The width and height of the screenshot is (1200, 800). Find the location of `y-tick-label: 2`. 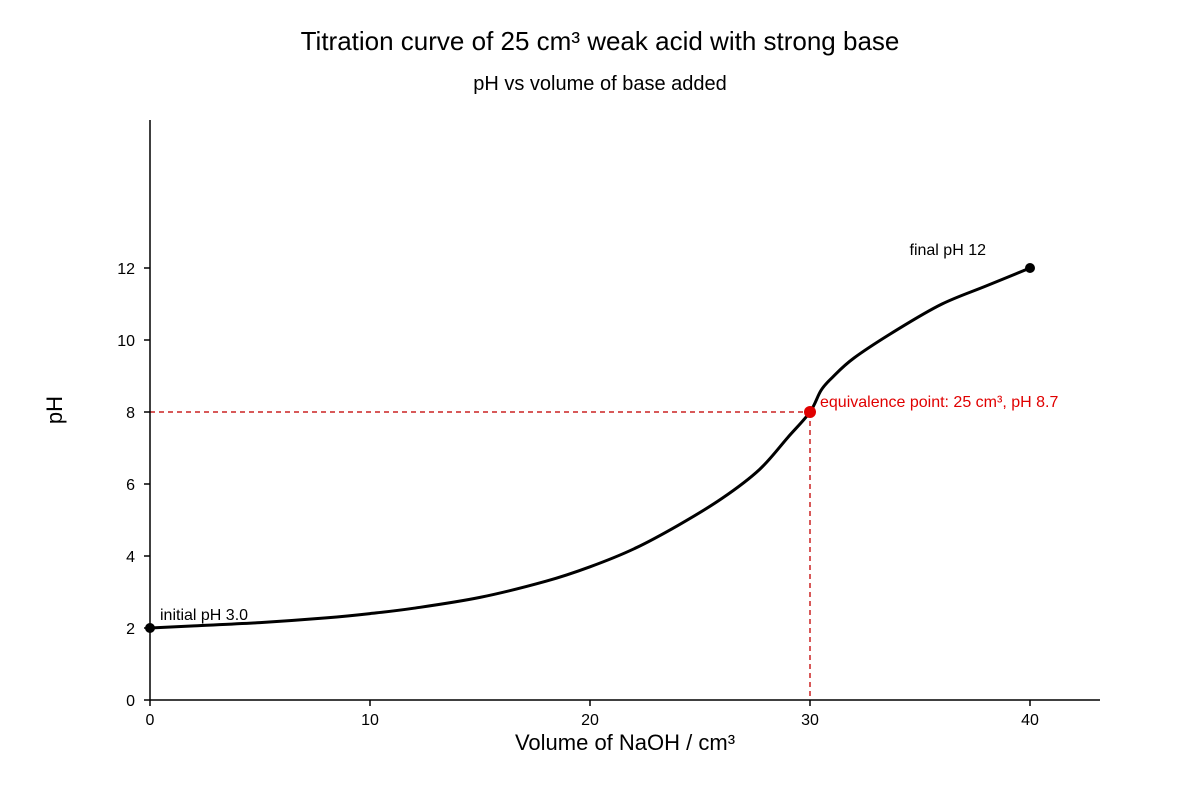

y-tick-label: 2 is located at coordinates (130, 629).